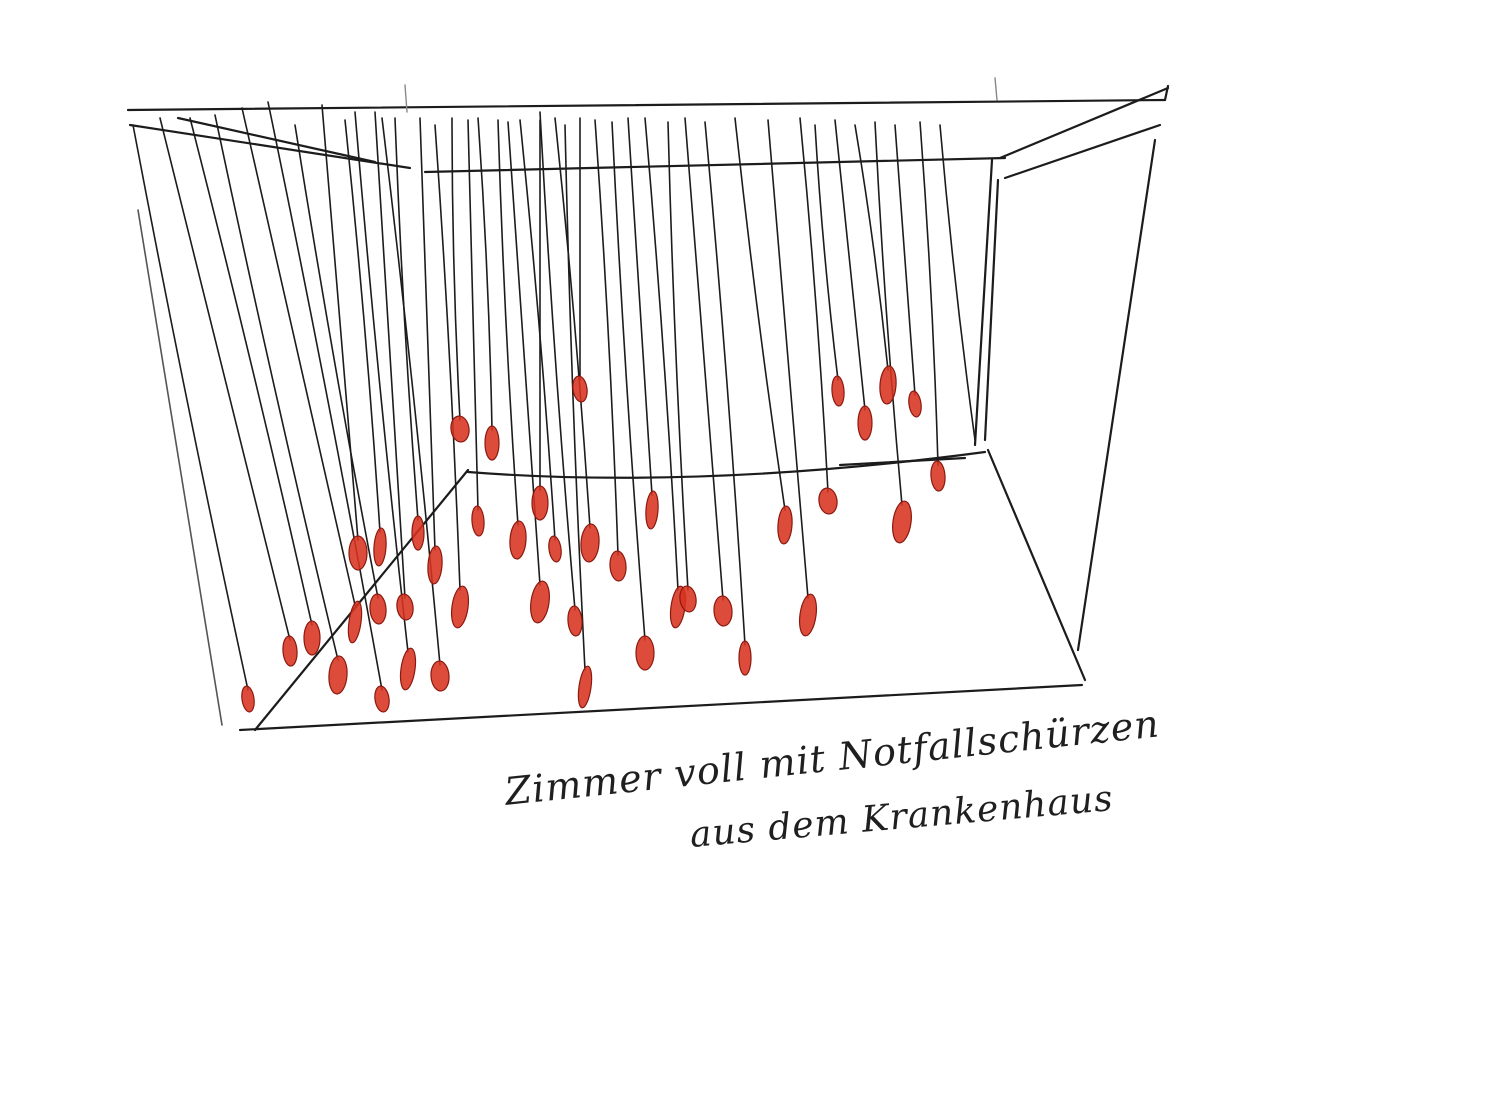 The height and width of the screenshot is (1117, 1490). I want to click on ceiling-front-edge, so click(646, 105).